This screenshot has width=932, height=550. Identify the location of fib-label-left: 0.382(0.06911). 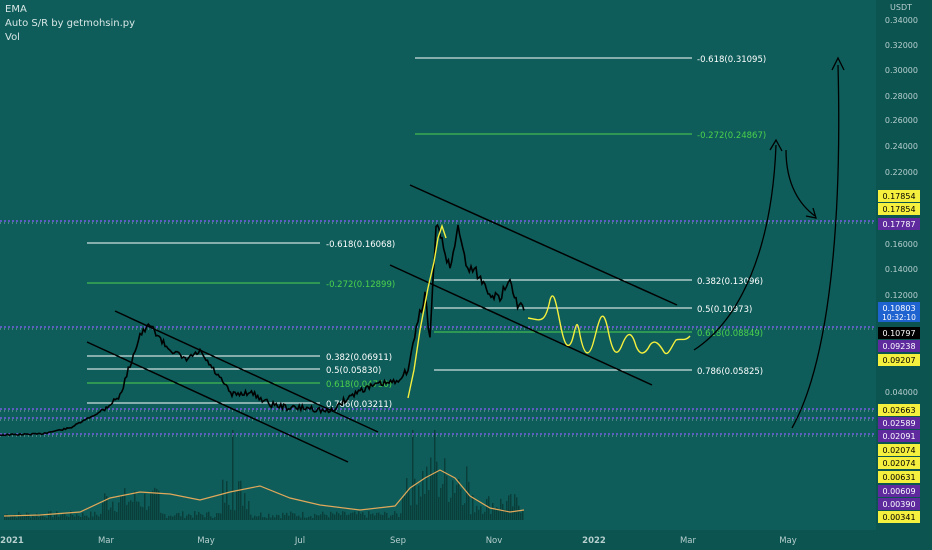
(359, 358).